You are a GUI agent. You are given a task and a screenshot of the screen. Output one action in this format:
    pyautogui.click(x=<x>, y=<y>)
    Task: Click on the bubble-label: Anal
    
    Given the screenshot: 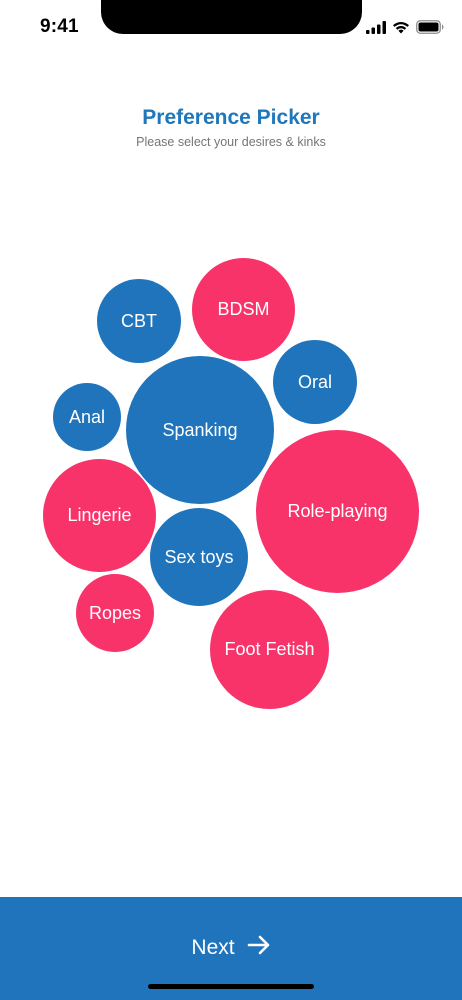 What is the action you would take?
    pyautogui.click(x=87, y=416)
    